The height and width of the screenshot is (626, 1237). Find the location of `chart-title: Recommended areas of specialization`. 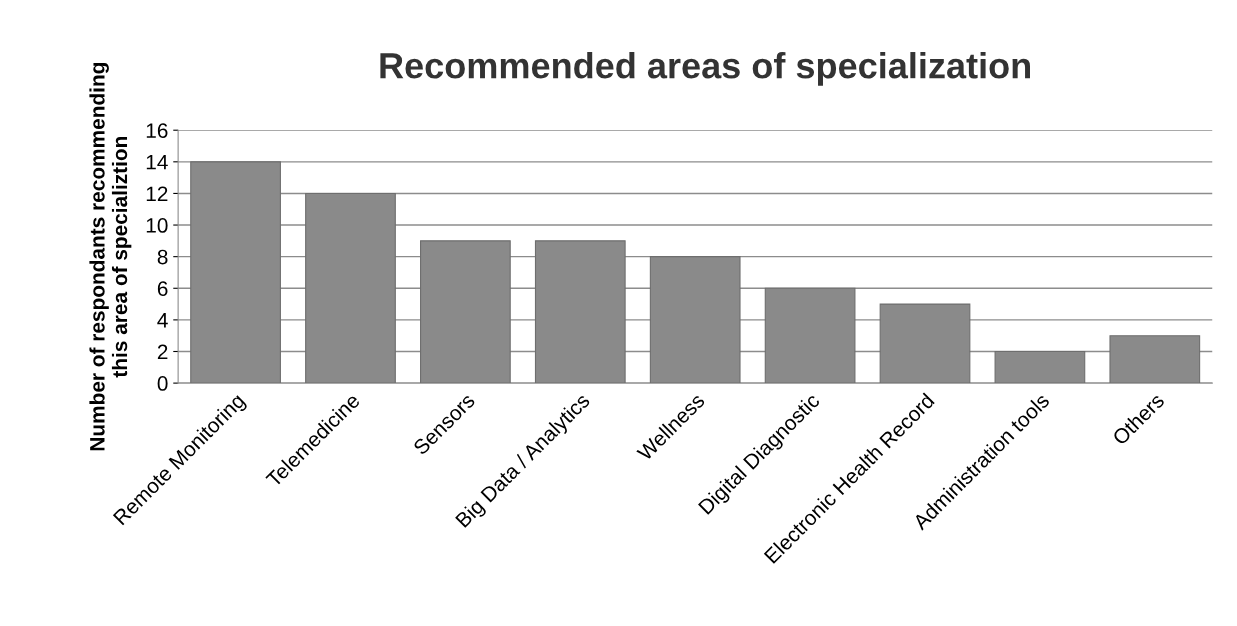

chart-title: Recommended areas of specialization is located at coordinates (705, 69).